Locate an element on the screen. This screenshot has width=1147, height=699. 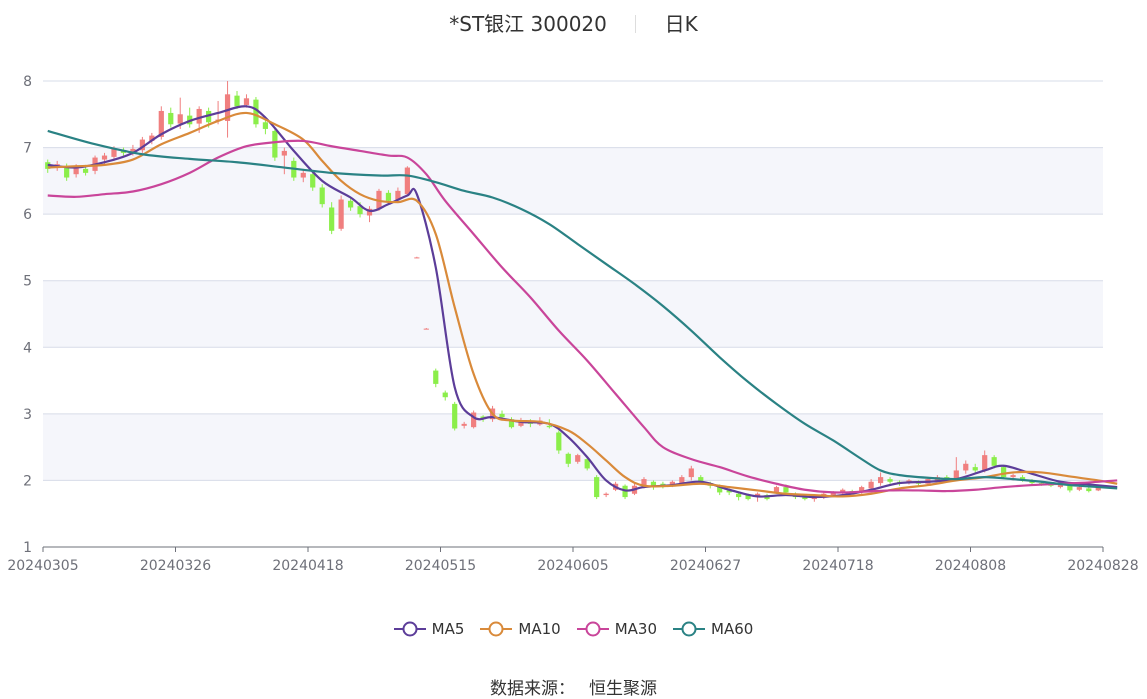
y-tick-label: 8 is located at coordinates (27, 82).